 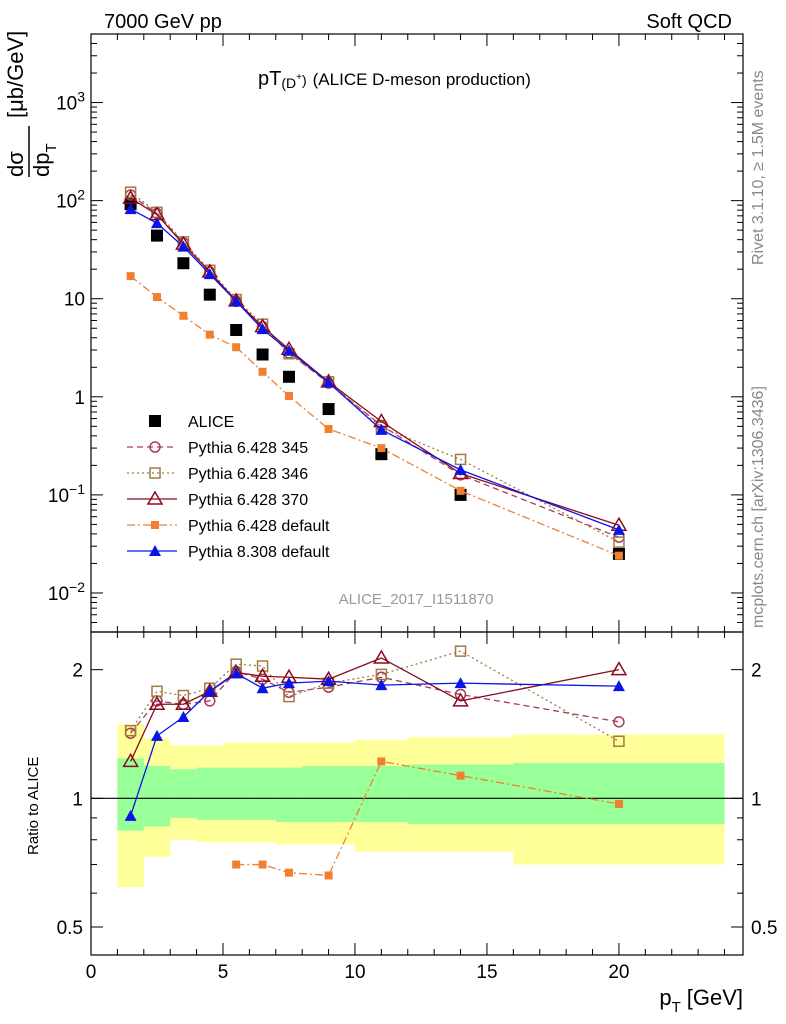 What do you see at coordinates (304, 80) in the screenshot?
I see `plot-title-close: )` at bounding box center [304, 80].